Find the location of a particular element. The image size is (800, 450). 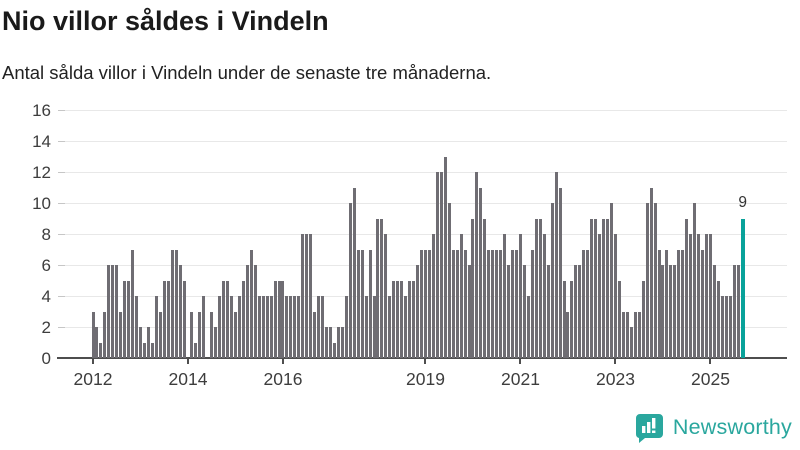

last-value-label: 9 is located at coordinates (742, 202).